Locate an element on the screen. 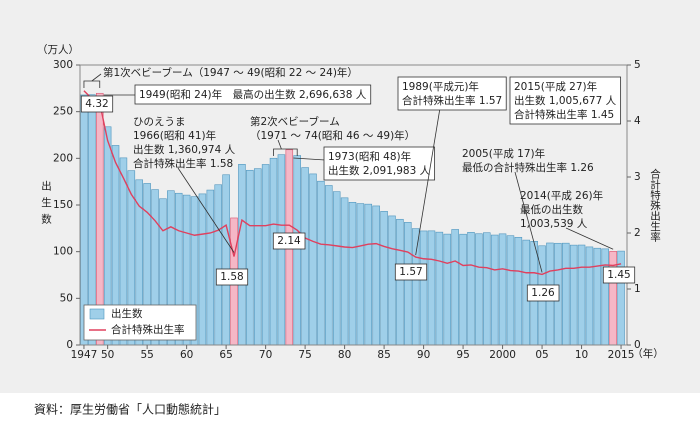  y-unit: （万人） is located at coordinates (58, 50).